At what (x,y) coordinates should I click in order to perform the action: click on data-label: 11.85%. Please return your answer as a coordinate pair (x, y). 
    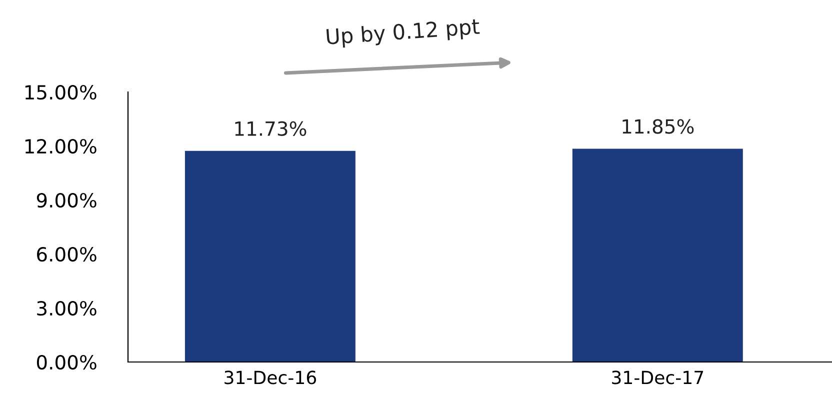
    Looking at the image, I should click on (658, 126).